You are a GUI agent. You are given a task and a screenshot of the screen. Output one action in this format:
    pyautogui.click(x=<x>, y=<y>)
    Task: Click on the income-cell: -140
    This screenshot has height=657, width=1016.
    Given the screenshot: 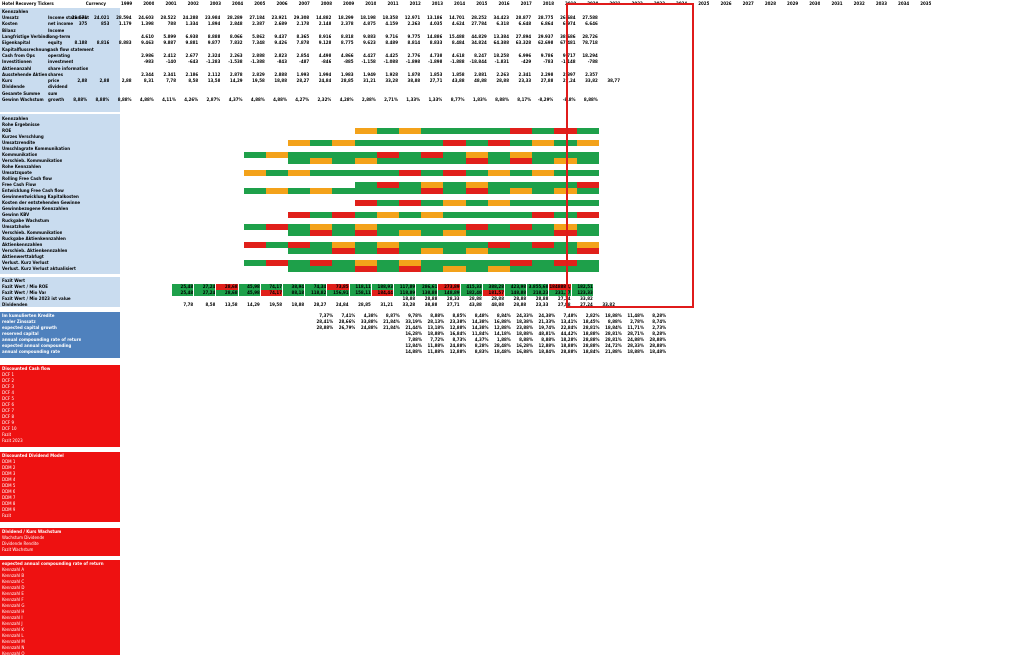 What is the action you would take?
    pyautogui.click(x=170, y=61)
    